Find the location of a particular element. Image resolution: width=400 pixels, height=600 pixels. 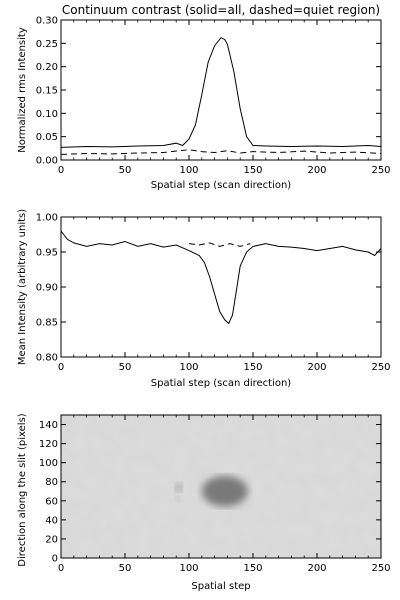

y-tick-label: 0.85 is located at coordinates (47, 323).